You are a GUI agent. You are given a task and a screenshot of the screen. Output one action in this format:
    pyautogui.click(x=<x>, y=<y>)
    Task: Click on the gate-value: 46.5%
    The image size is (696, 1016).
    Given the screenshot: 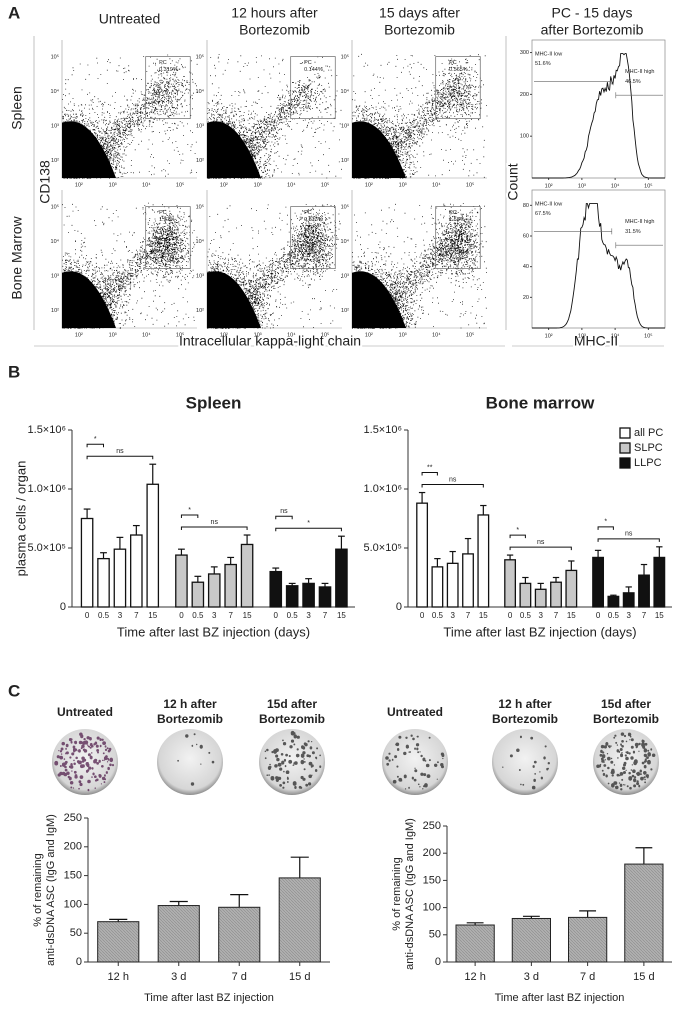 What is the action you would take?
    pyautogui.click(x=633, y=82)
    